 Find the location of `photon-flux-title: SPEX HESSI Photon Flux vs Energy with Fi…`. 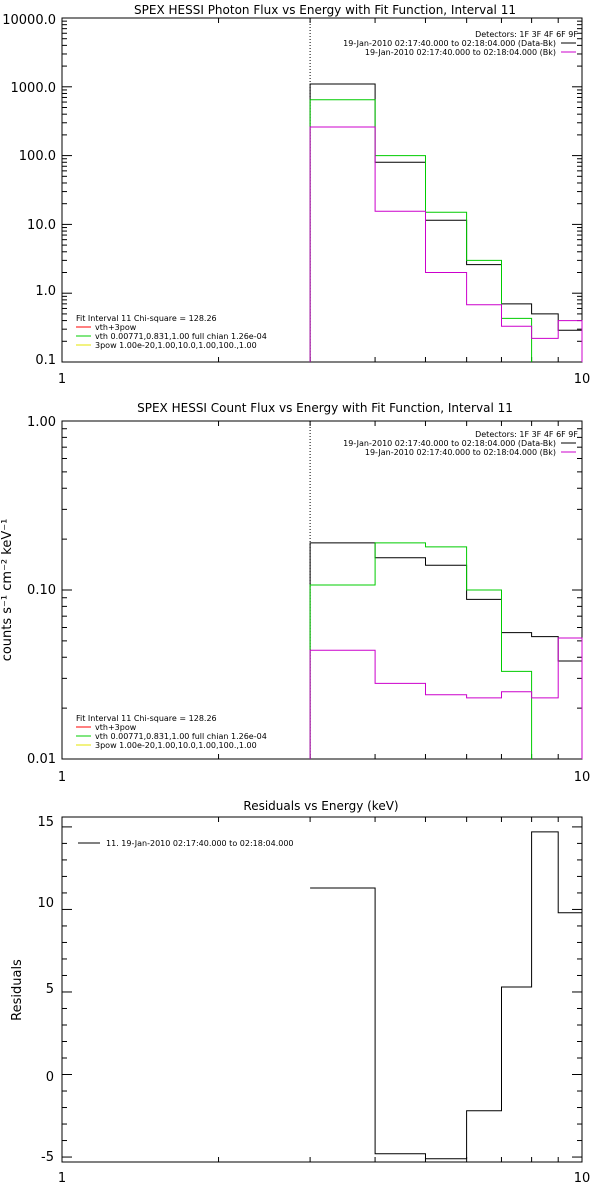

photon-flux-title: SPEX HESSI Photon Flux vs Energy with Fi… is located at coordinates (325, 10).